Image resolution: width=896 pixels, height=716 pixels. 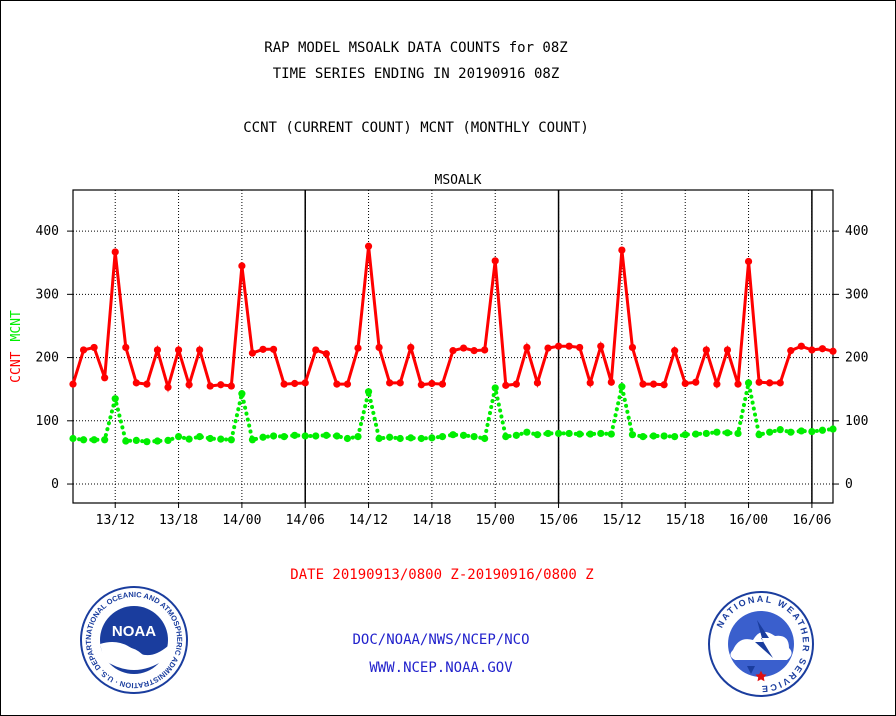 What do you see at coordinates (441, 640) in the screenshot?
I see `doc-noaa-link: DOC/NOAA/NWS/NCEP/NCO` at bounding box center [441, 640].